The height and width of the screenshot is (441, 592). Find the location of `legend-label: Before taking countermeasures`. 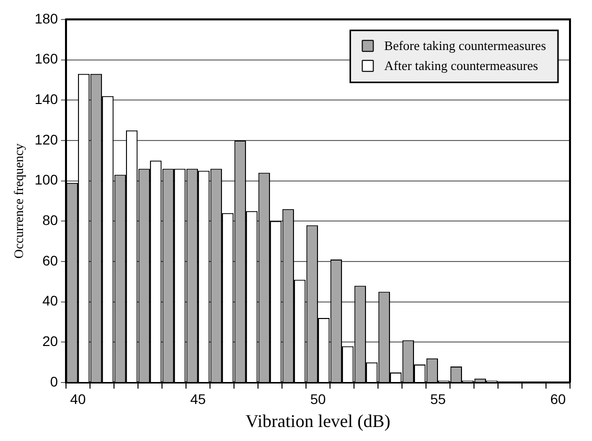

legend-label: Before taking countermeasures is located at coordinates (465, 45).